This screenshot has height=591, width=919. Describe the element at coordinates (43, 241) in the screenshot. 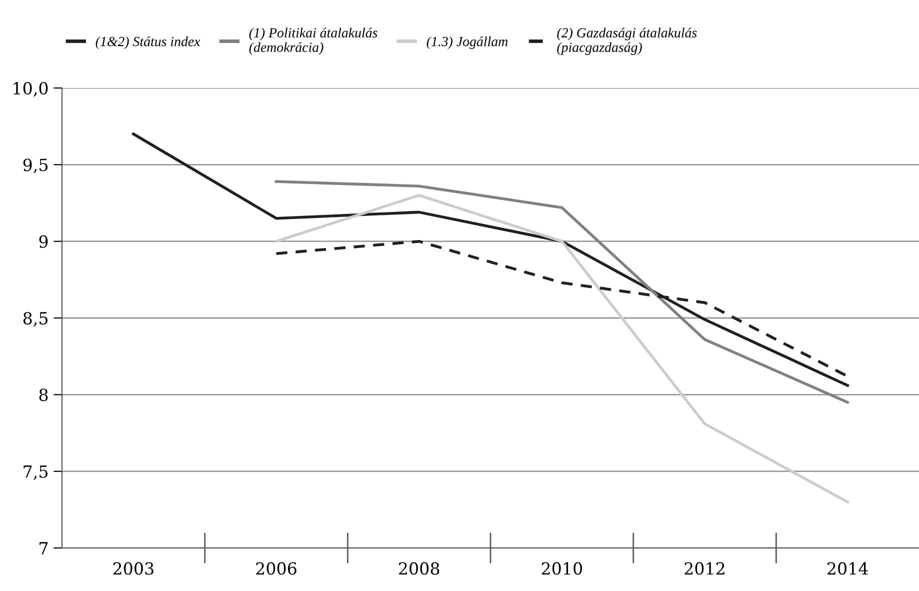

I see `y-tick-label: 9` at that location.